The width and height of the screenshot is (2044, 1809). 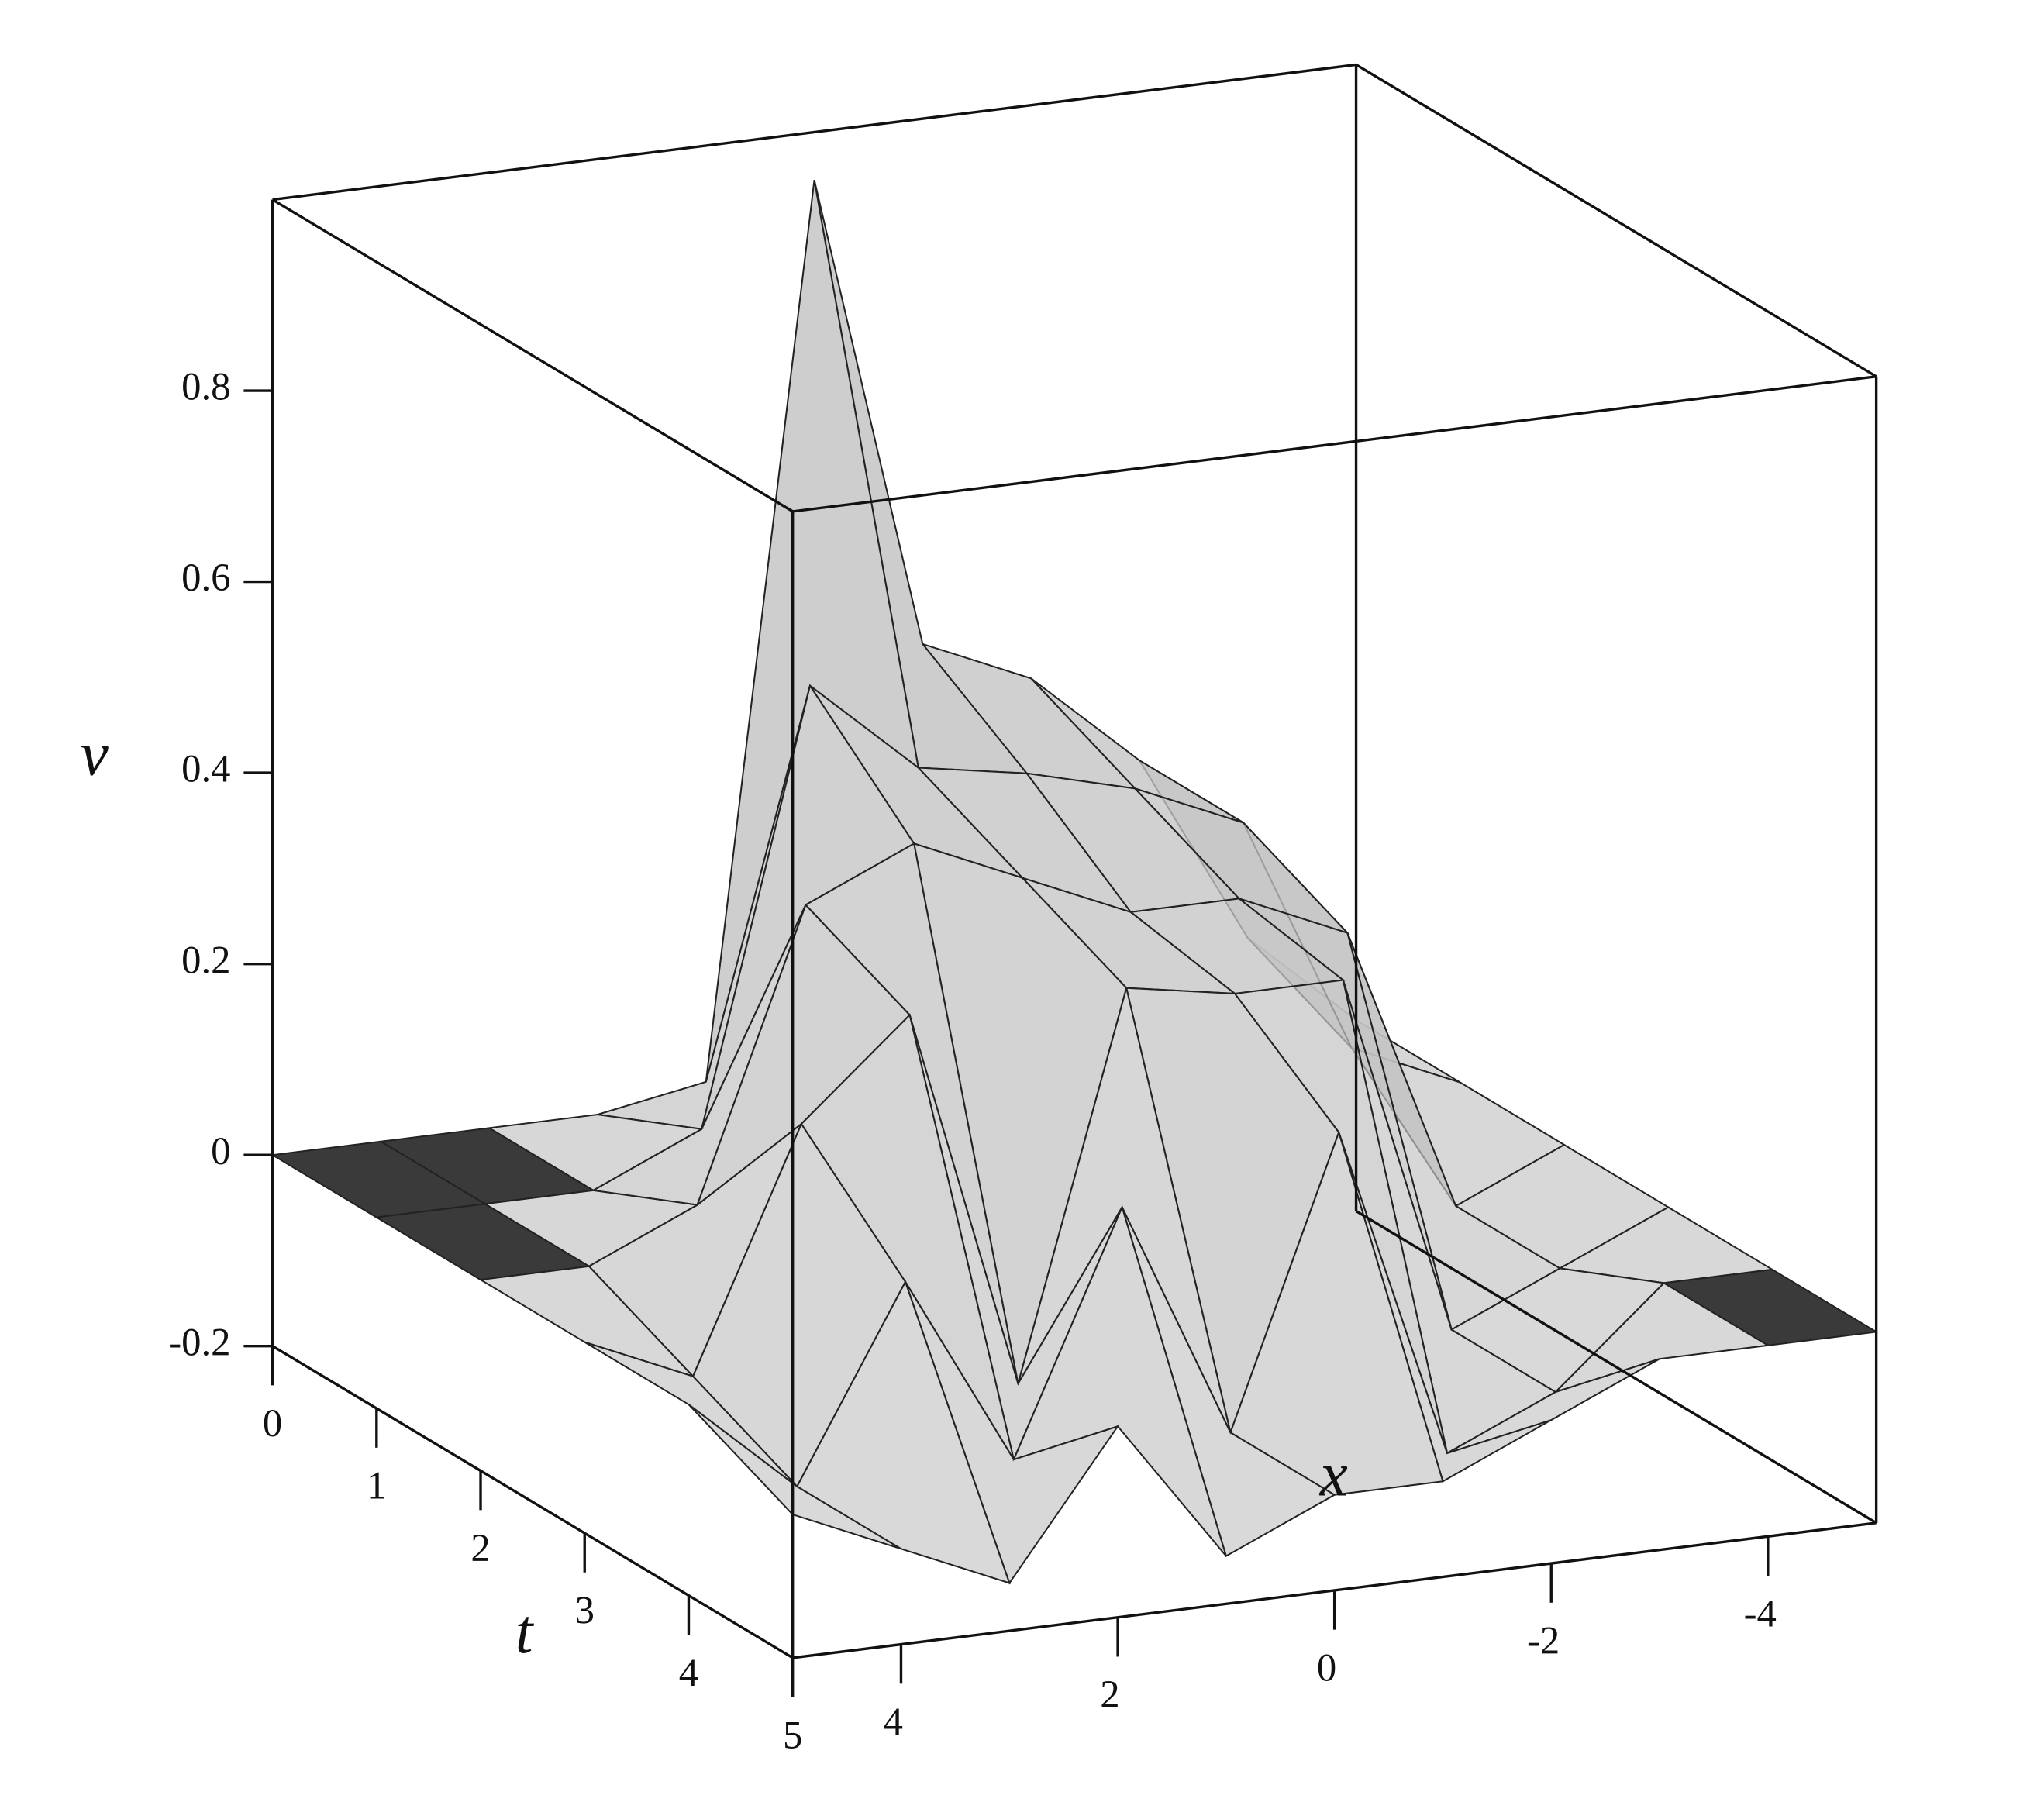 What do you see at coordinates (220, 1151) in the screenshot?
I see `z-tick-label: 0` at bounding box center [220, 1151].